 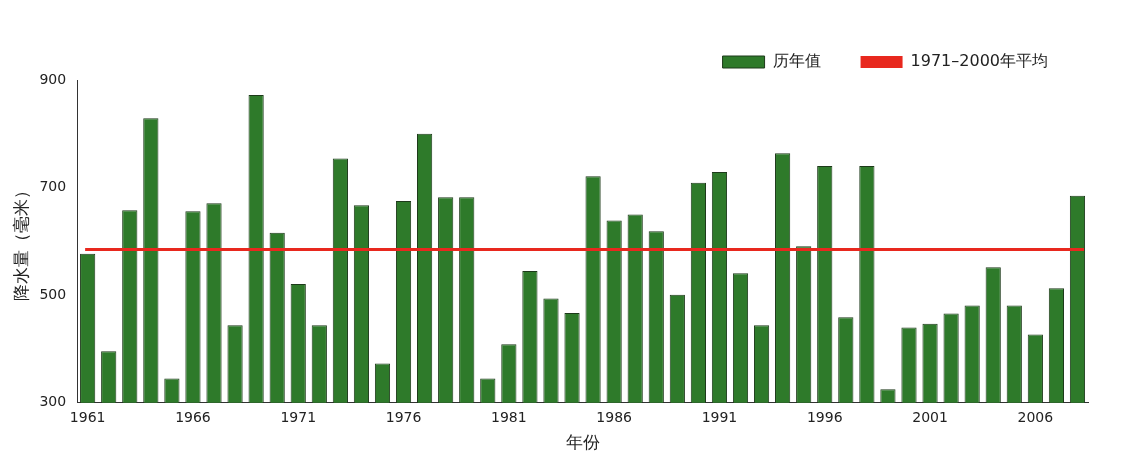 I want to click on y-tick-label: 900, so click(x=53, y=78).